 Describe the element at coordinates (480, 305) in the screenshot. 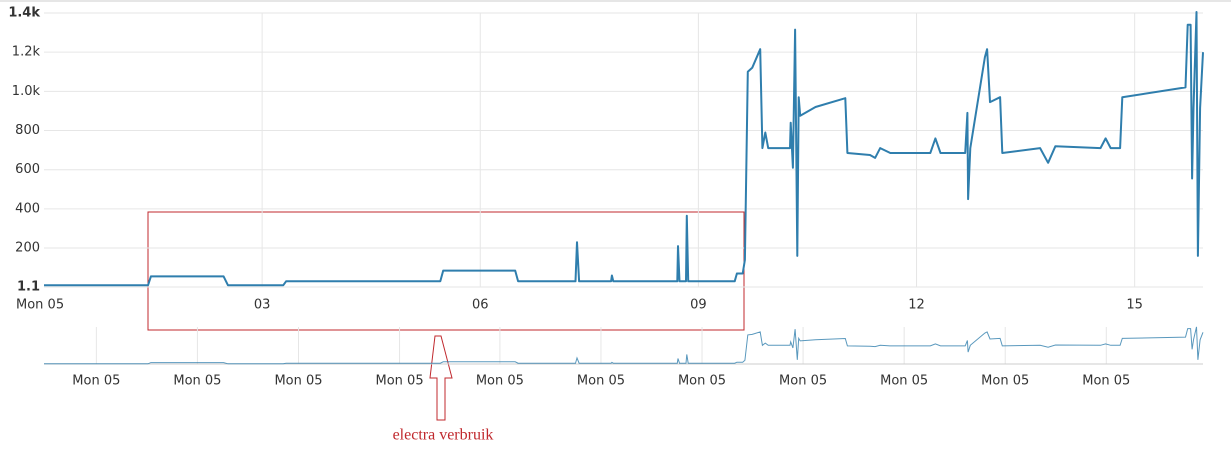

I see `x-tick-label: 06` at that location.